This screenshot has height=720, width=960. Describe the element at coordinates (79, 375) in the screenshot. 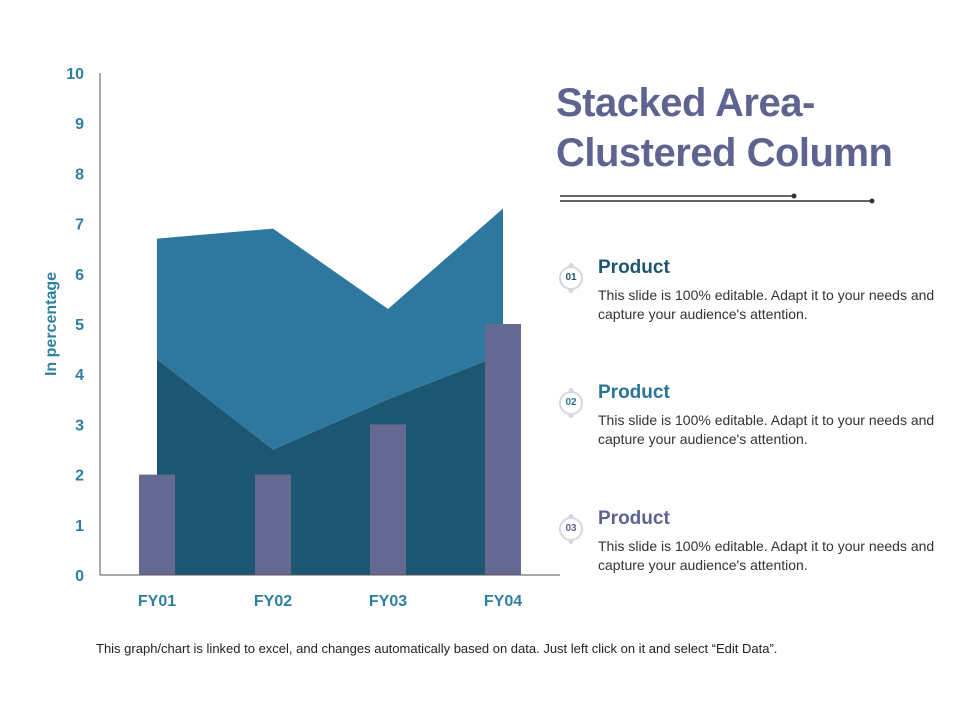

I see `y-tick-4: 4` at that location.